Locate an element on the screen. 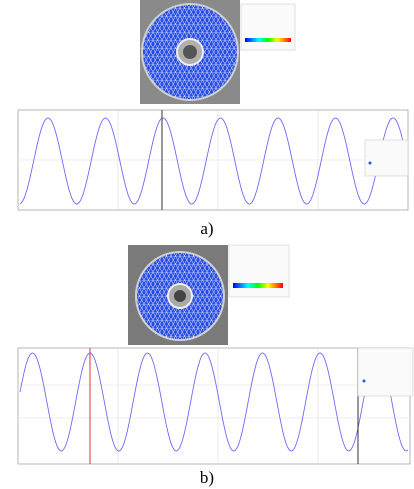 Image resolution: width=414 pixels, height=489 pixels. panel-label: b) is located at coordinates (207, 477).